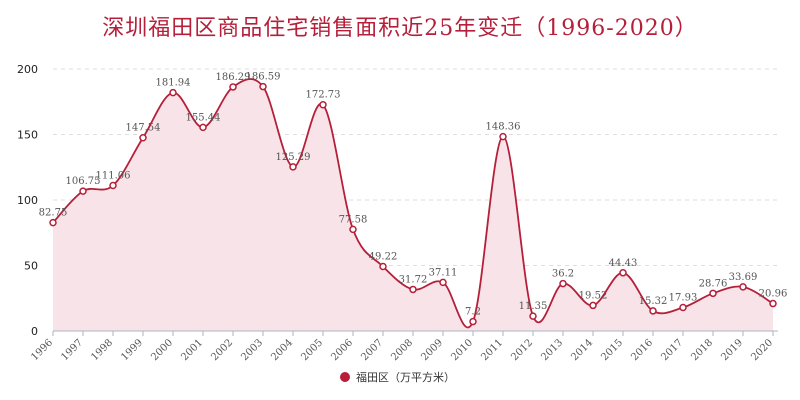 Image resolution: width=800 pixels, height=400 pixels. Describe the element at coordinates (143, 128) in the screenshot. I see `data-label: 147.54` at that location.